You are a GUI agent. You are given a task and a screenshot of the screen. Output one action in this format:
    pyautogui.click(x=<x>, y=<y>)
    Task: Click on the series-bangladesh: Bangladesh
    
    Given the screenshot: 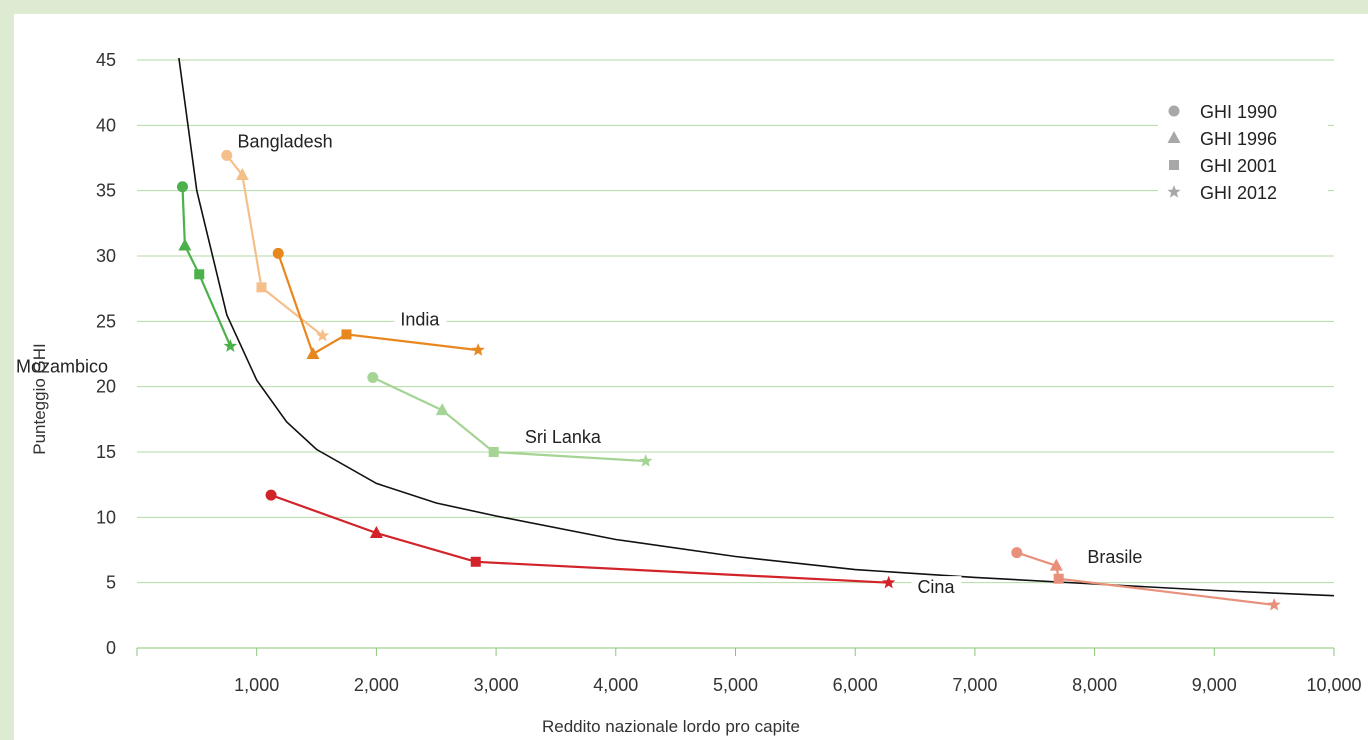 What is the action you would take?
    pyautogui.click(x=280, y=236)
    